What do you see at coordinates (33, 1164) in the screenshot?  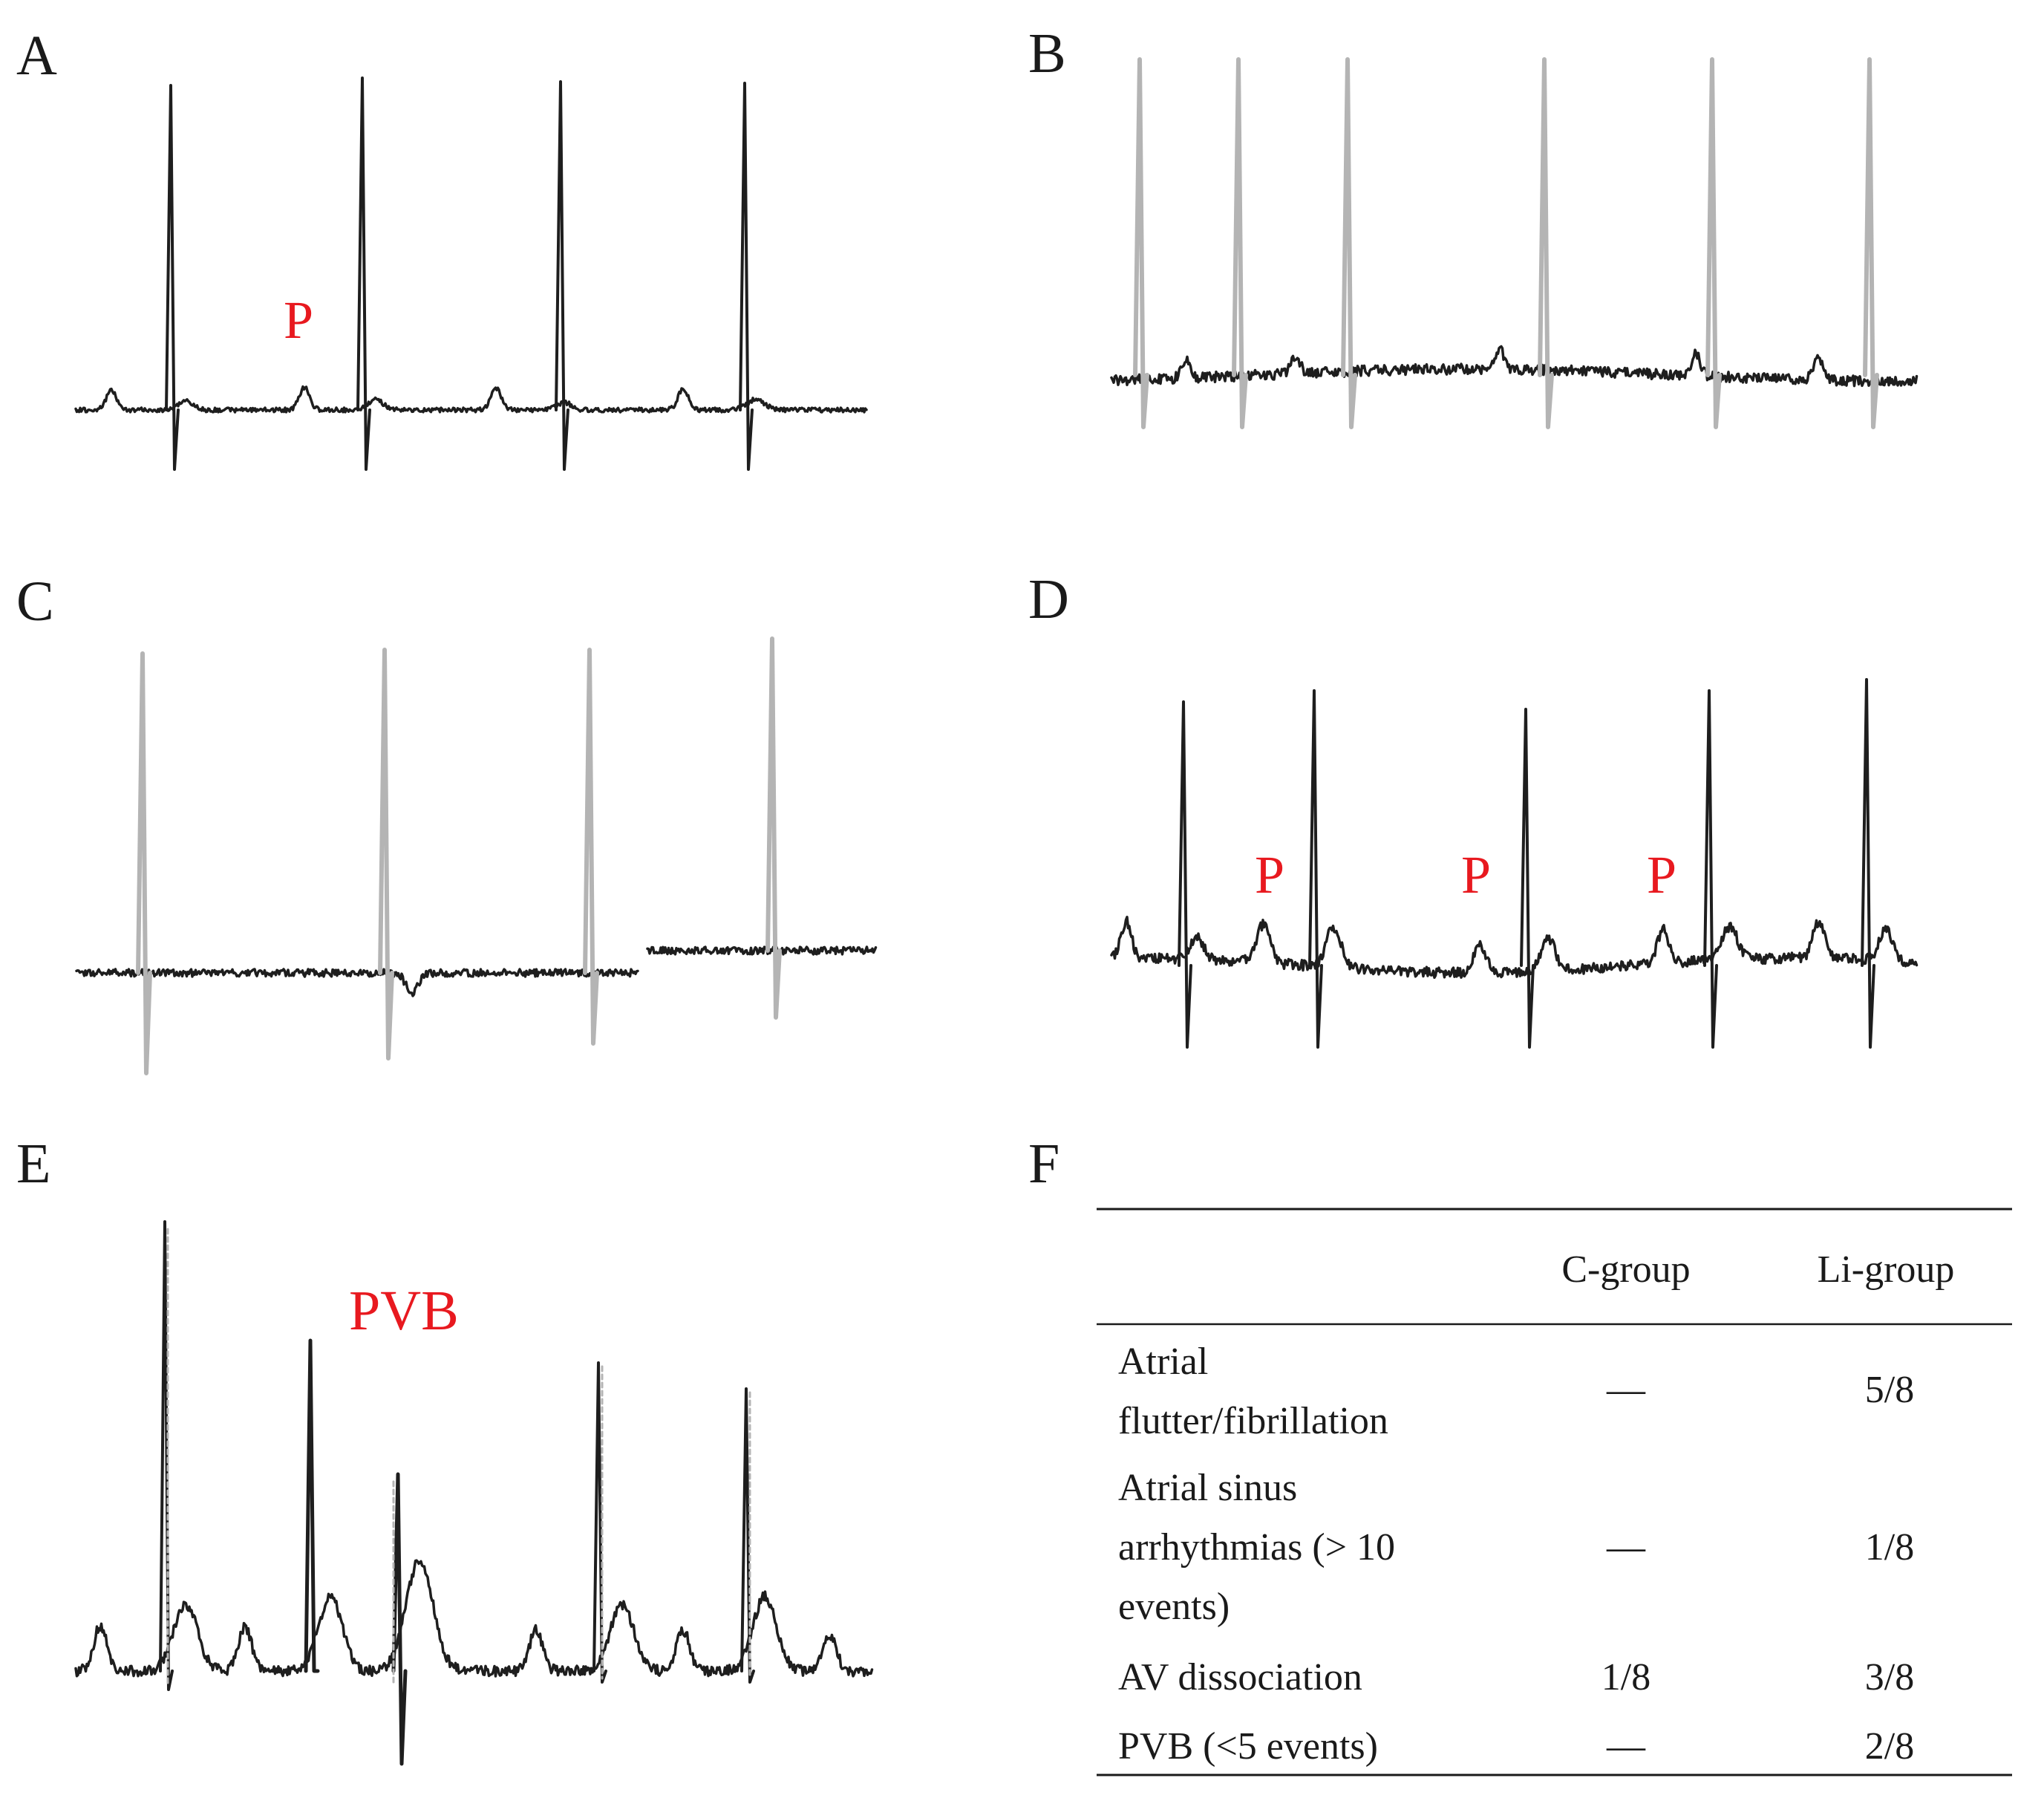 I see `panel-label-e: E` at bounding box center [33, 1164].